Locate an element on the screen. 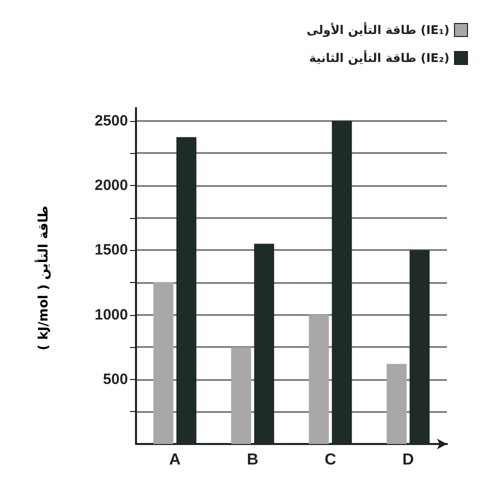 The image size is (495, 492). y-tick-label: 2000 is located at coordinates (111, 185).